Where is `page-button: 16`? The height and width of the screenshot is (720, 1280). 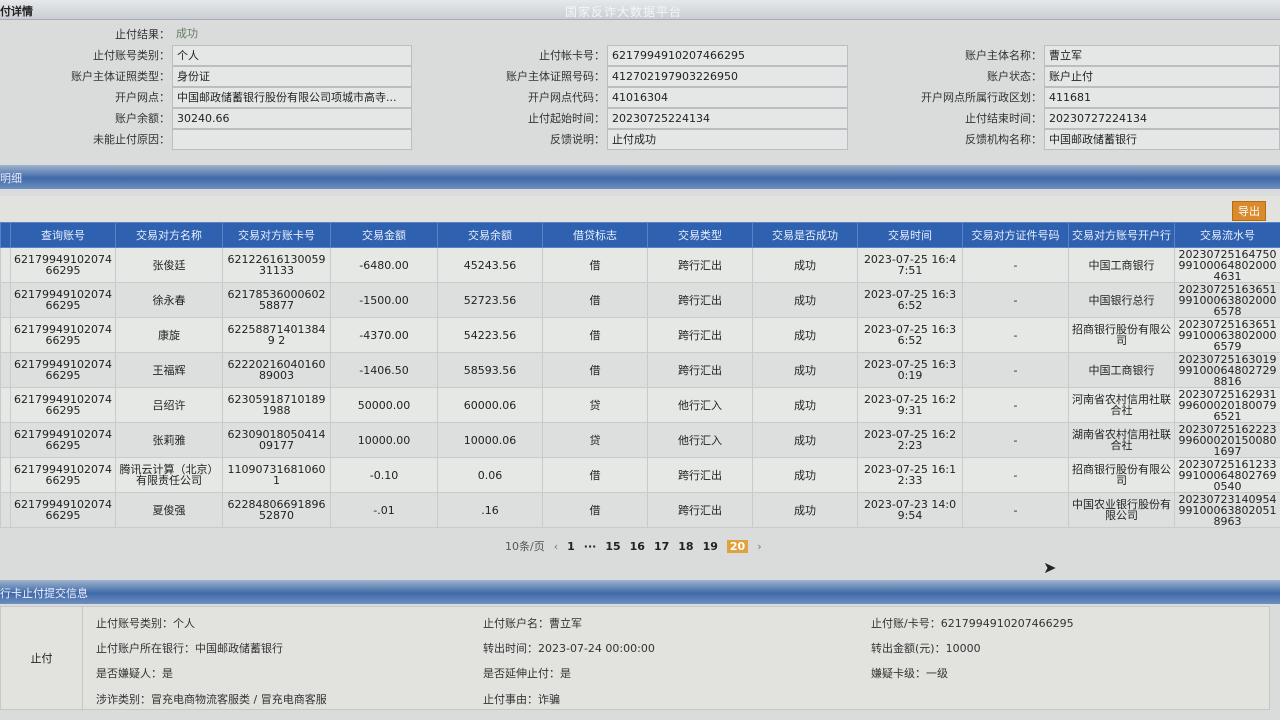
page-button: 16 is located at coordinates (637, 546).